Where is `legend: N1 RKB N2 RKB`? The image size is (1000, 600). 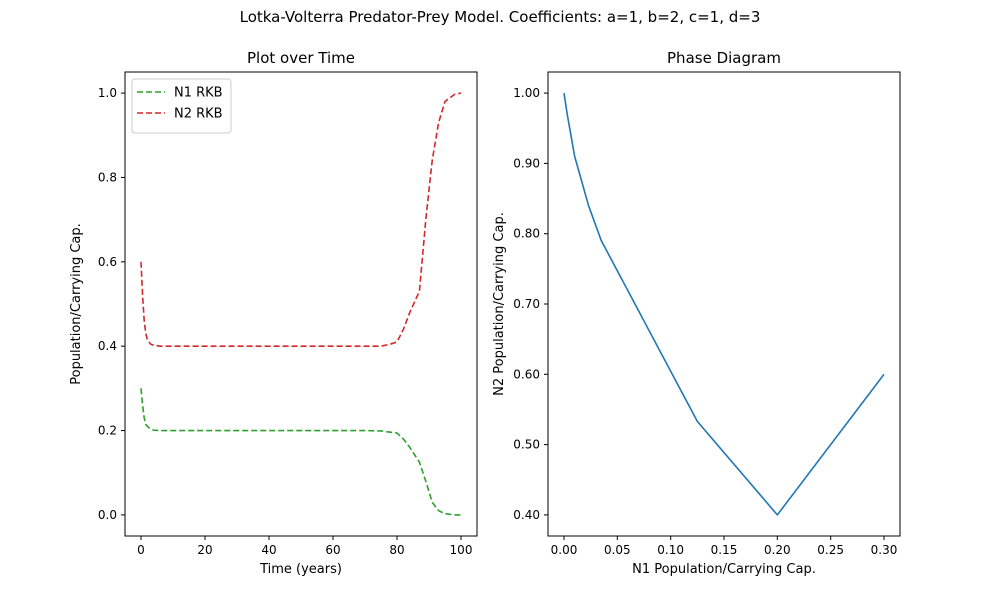
legend: N1 RKB N2 RKB is located at coordinates (181, 106).